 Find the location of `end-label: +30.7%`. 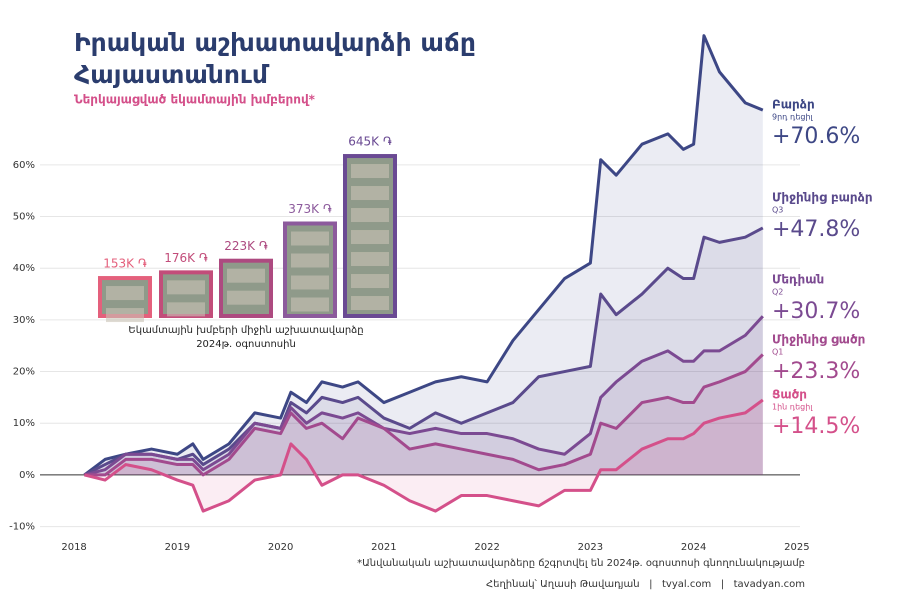

end-label: +30.7% is located at coordinates (816, 311).